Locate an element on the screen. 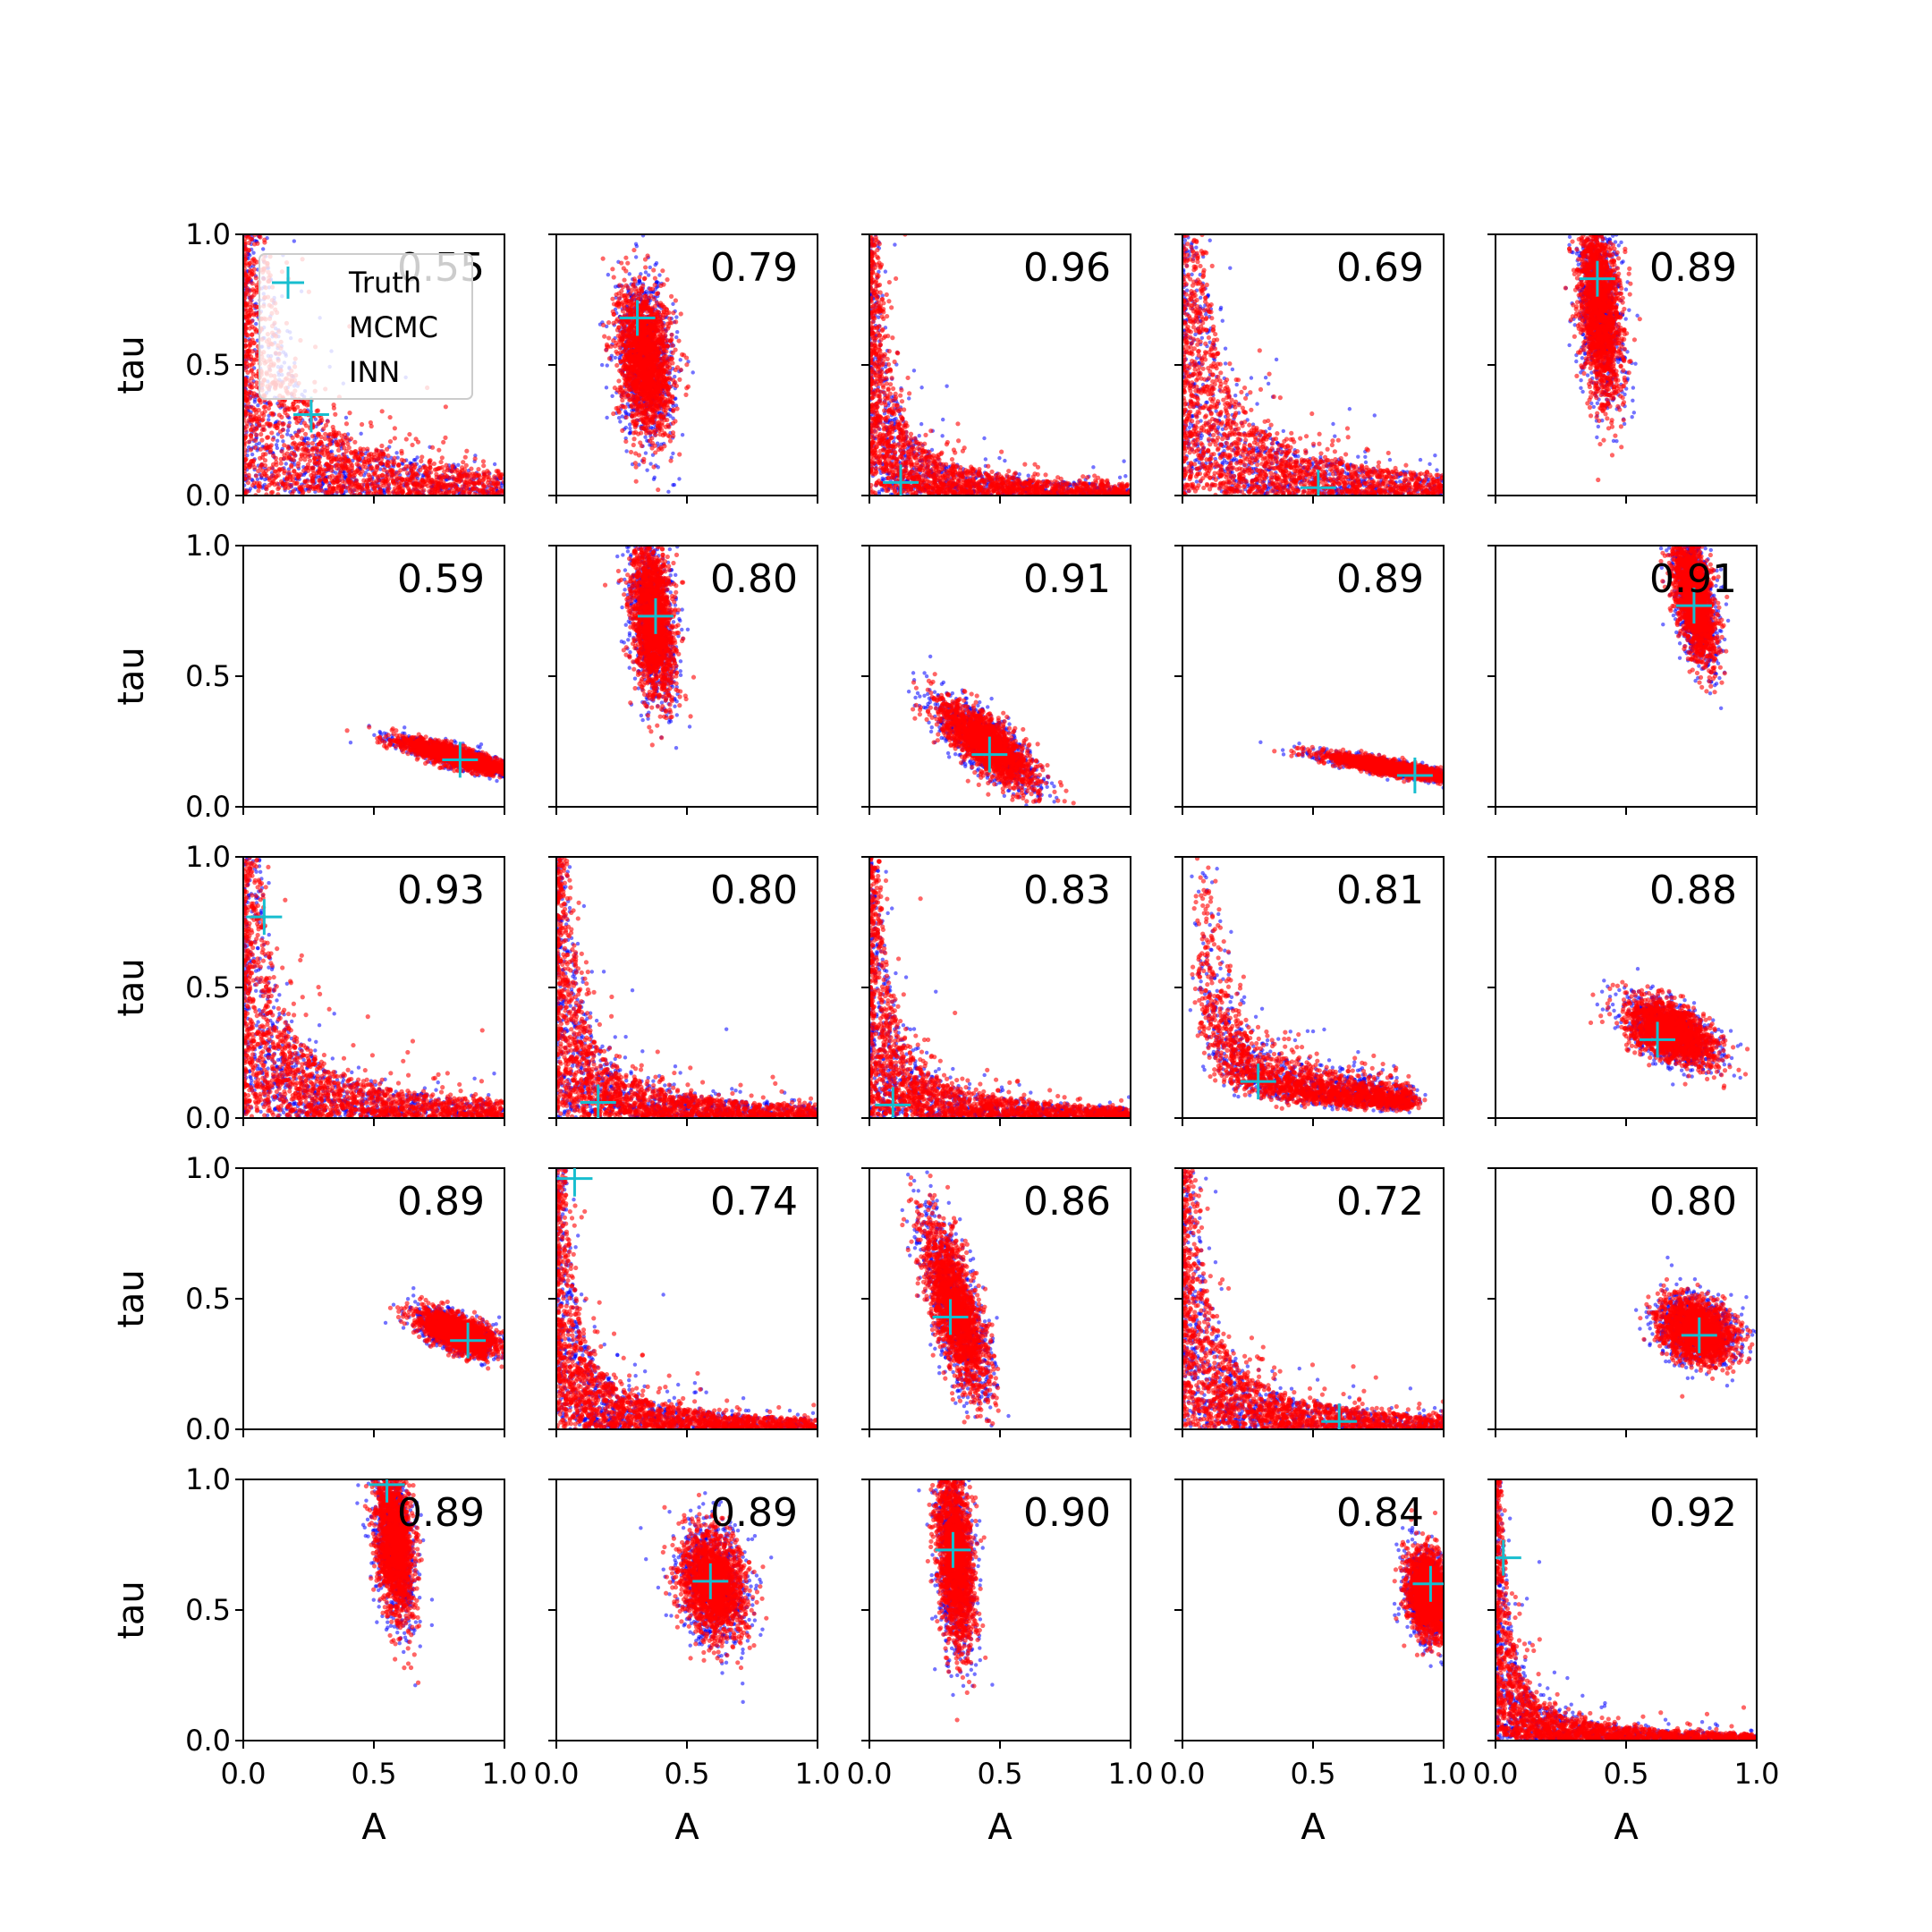 This screenshot has height=1932, width=1932. panel-16: 0.0 0.5 1.0 tau 0.89 is located at coordinates (308, 1298).